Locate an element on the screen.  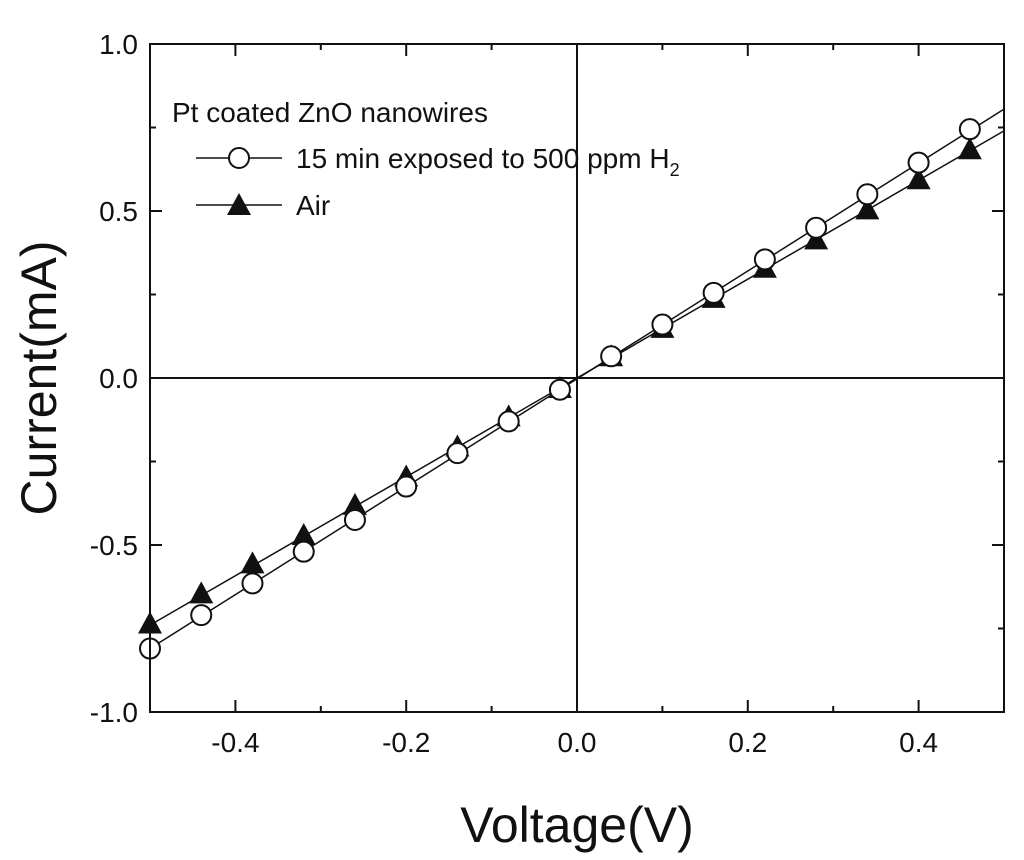
legend-label-h2-text: 15 min exposed to 500 ppm H is located at coordinates (483, 158).